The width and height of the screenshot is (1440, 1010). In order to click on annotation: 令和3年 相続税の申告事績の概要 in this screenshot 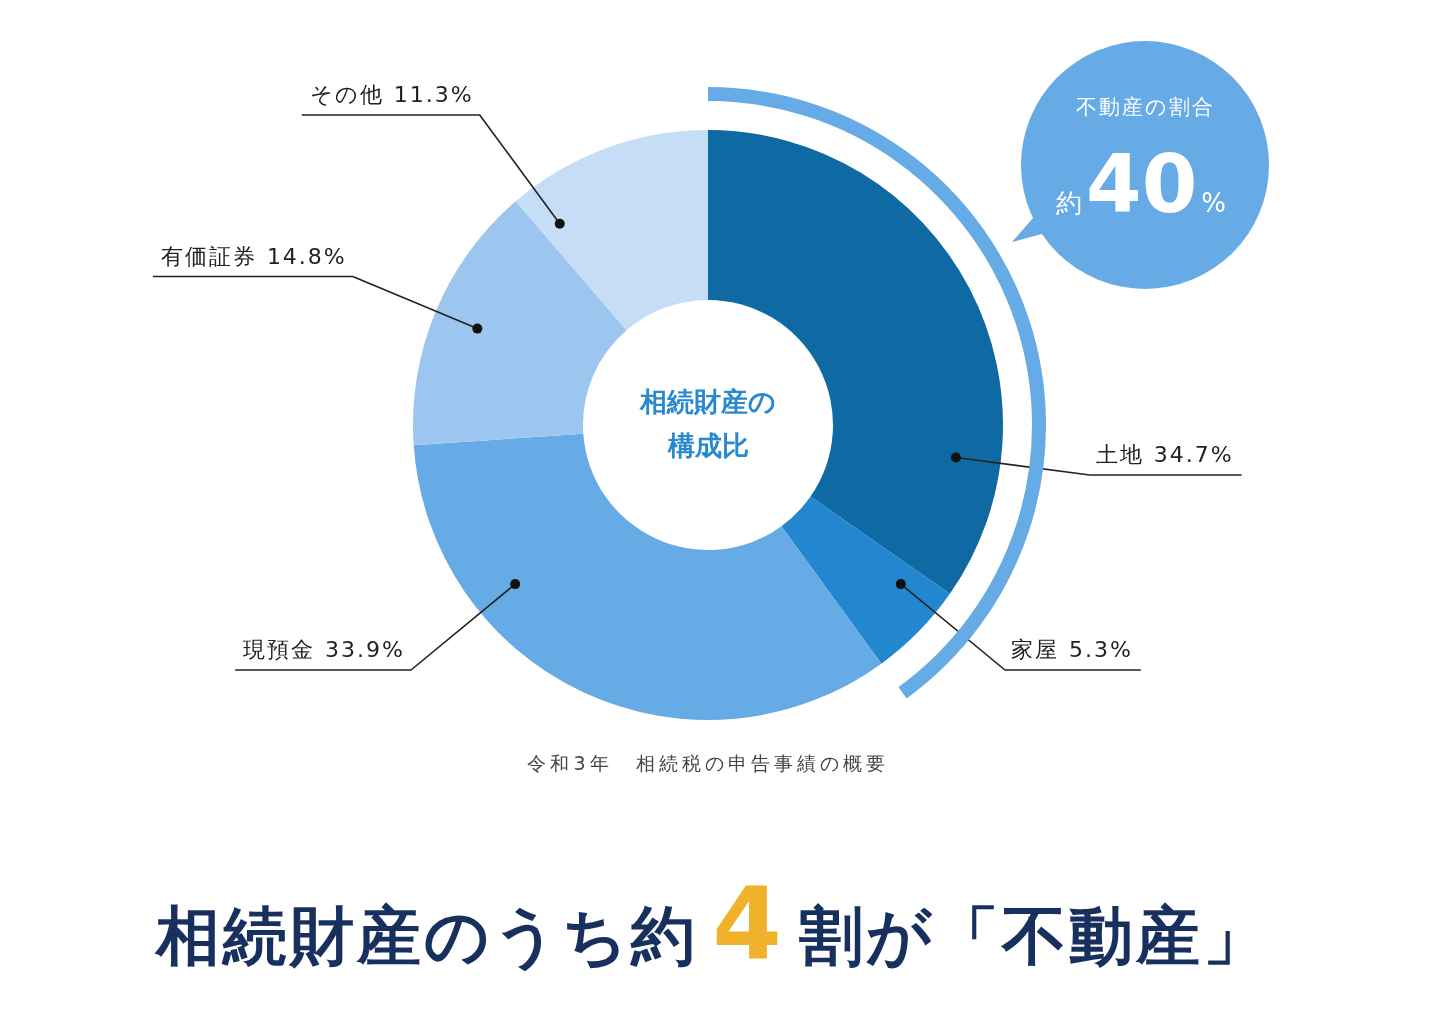, I will do `click(708, 763)`.